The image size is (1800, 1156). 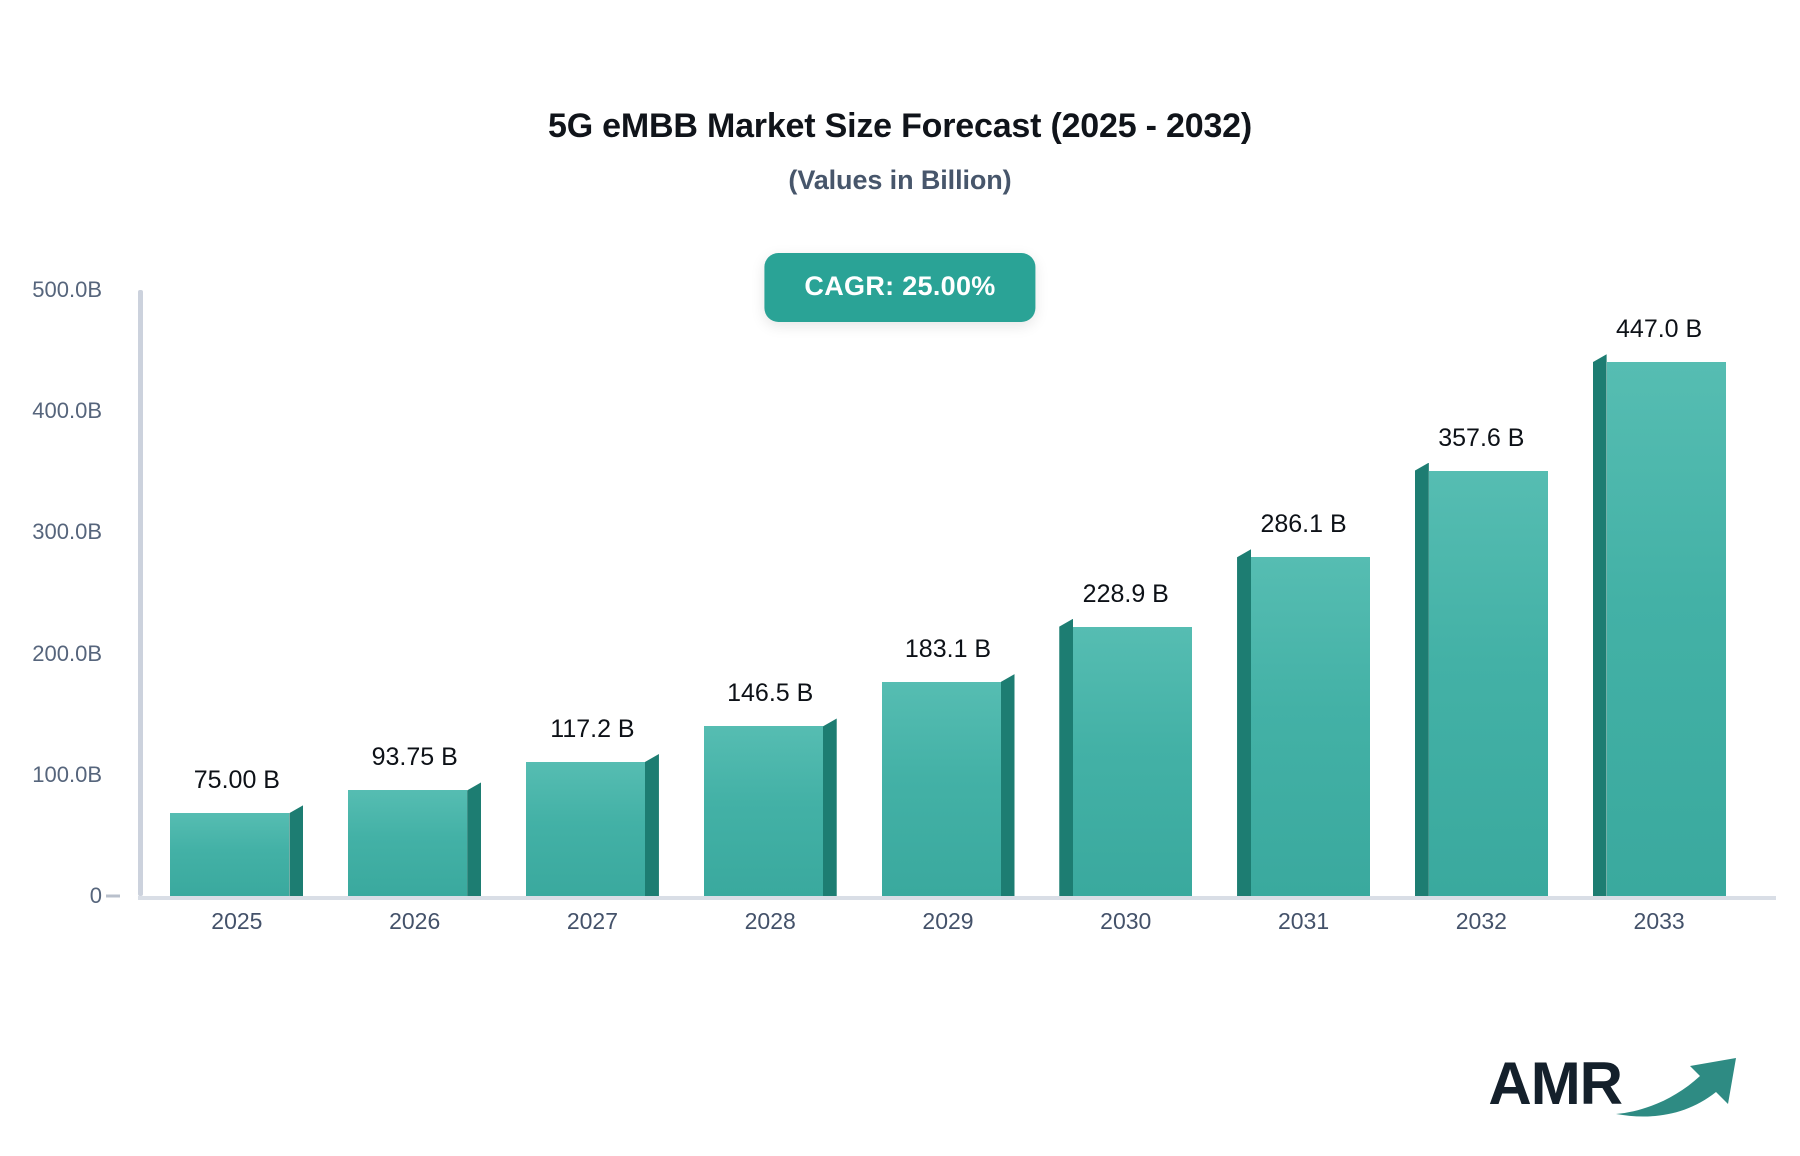 What do you see at coordinates (236, 780) in the screenshot?
I see `bar-value-label: 75.00 B` at bounding box center [236, 780].